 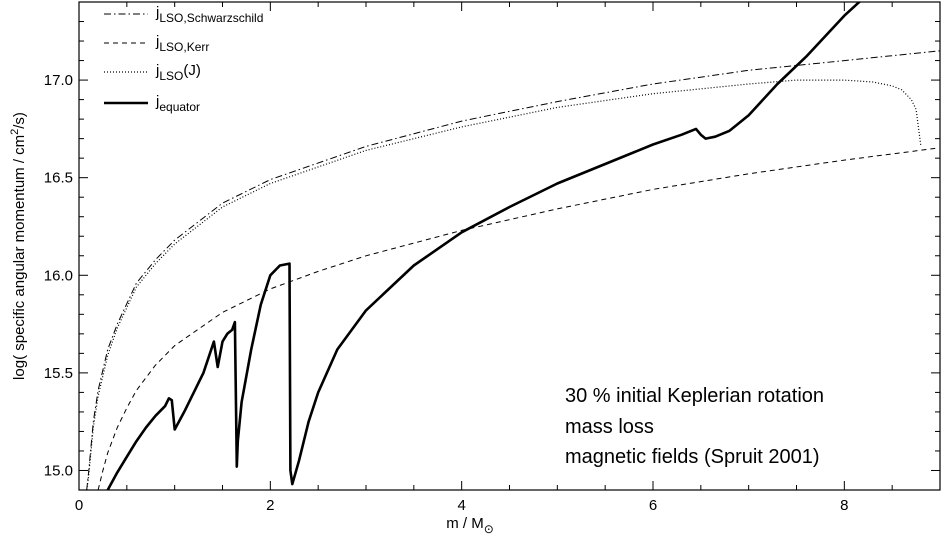 What do you see at coordinates (465, 523) in the screenshot?
I see `x-axis-title-main: m / M` at bounding box center [465, 523].